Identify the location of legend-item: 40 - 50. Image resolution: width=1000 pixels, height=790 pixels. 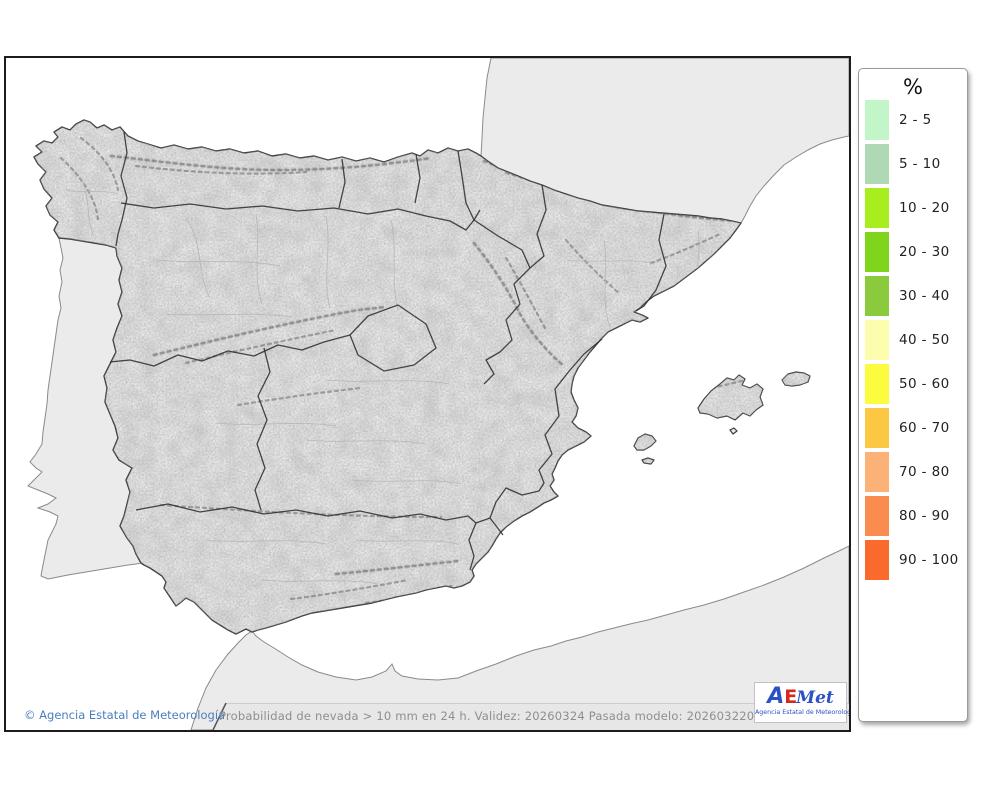
(916, 340).